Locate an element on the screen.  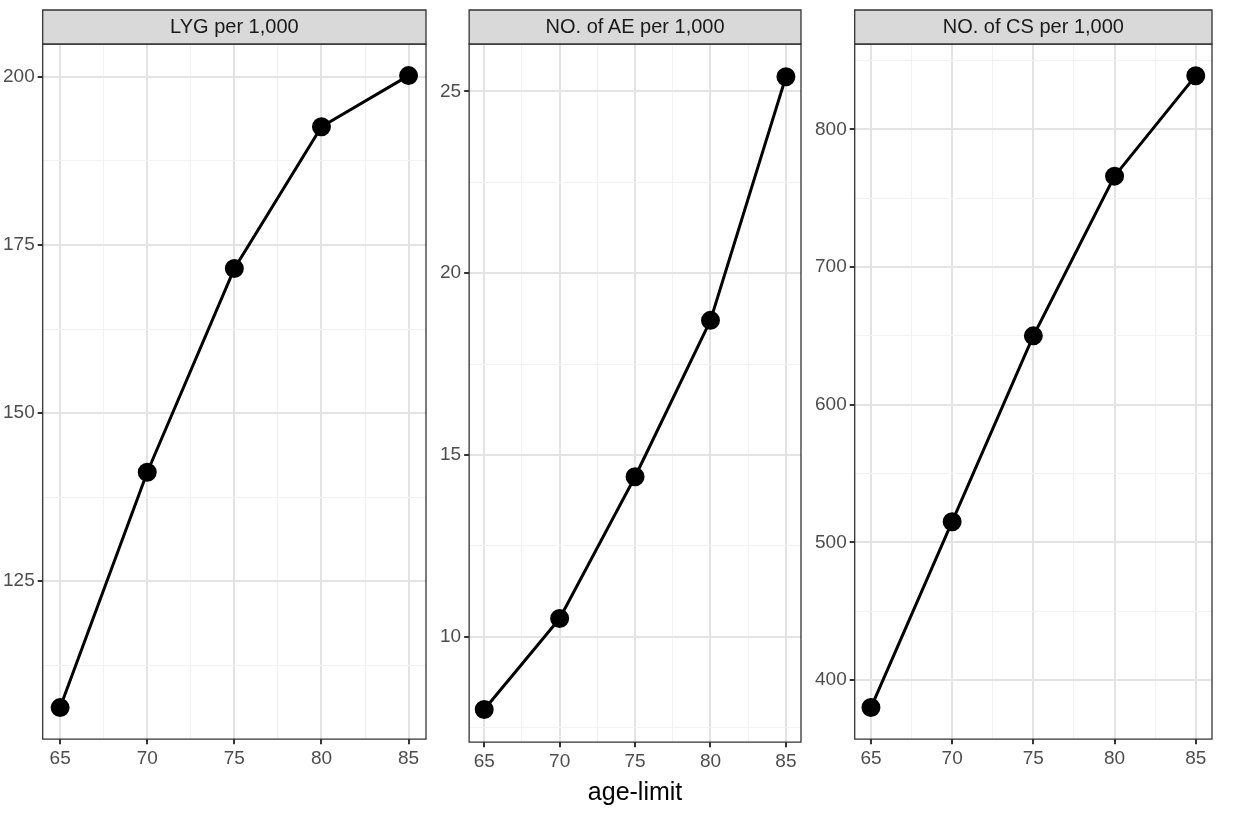
y-tick-label: 200 is located at coordinates (19, 76).